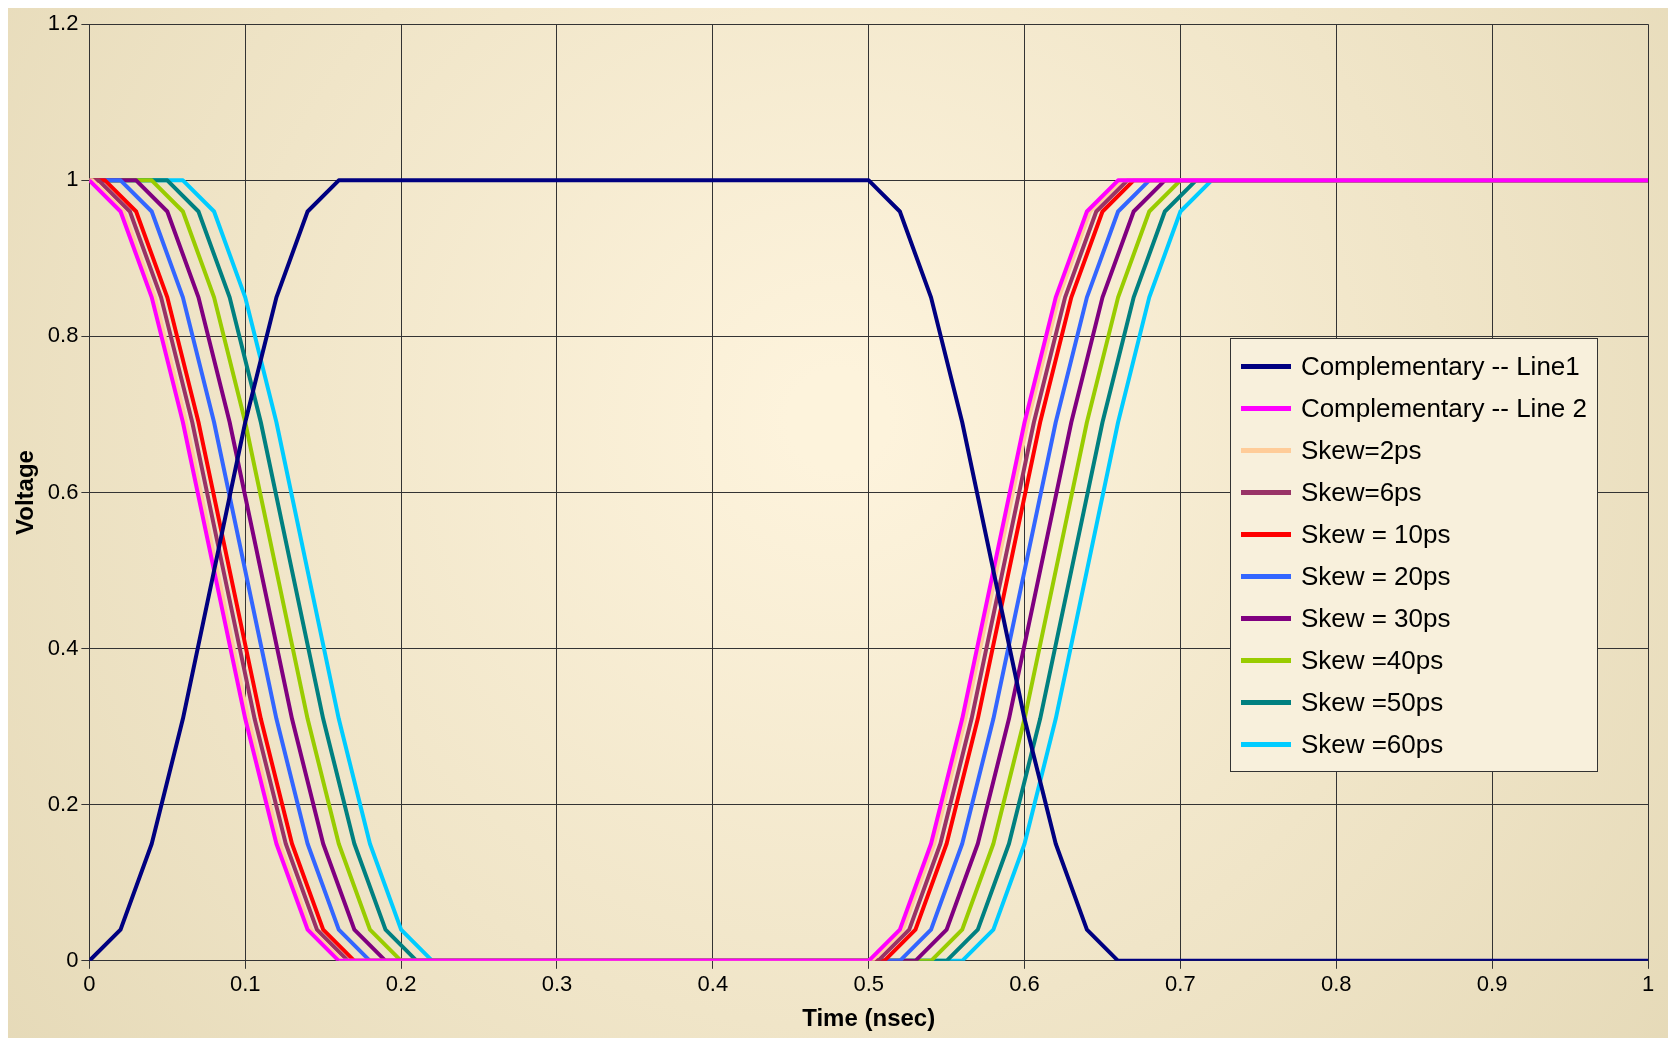  Describe the element at coordinates (245, 984) in the screenshot. I see `x-tick-label: 0.1` at that location.